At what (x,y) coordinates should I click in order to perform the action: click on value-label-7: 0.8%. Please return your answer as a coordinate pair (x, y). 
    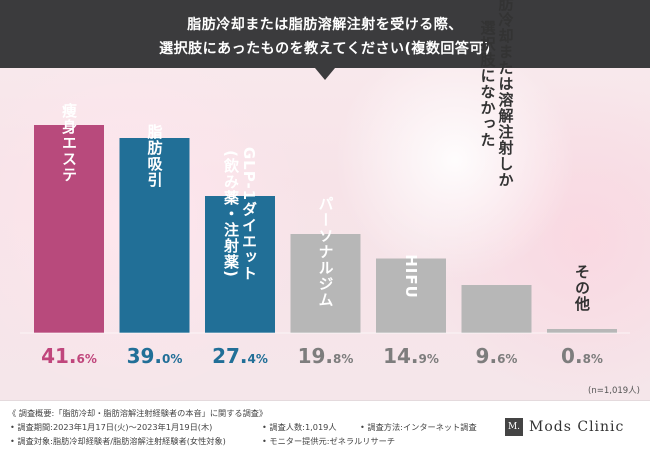
    Looking at the image, I should click on (582, 356).